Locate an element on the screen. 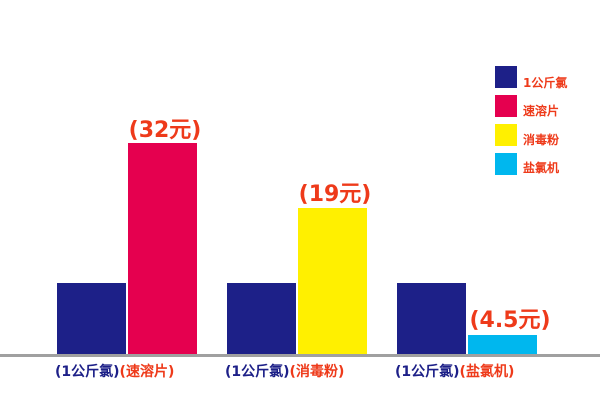 This screenshot has width=600, height=400. legend-label-3: 消毒粉 is located at coordinates (541, 140).